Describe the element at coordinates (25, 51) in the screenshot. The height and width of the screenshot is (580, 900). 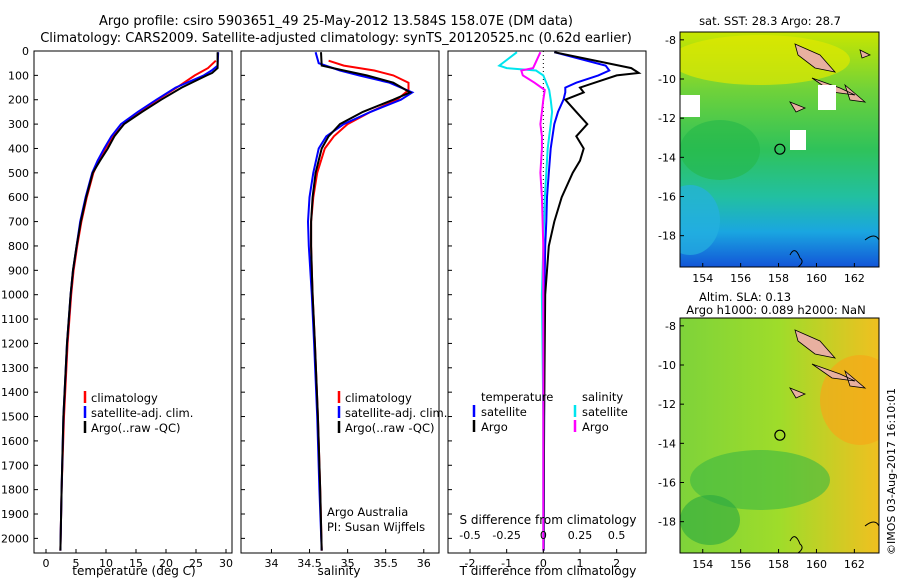
I see `depth-tick-label: 0` at that location.